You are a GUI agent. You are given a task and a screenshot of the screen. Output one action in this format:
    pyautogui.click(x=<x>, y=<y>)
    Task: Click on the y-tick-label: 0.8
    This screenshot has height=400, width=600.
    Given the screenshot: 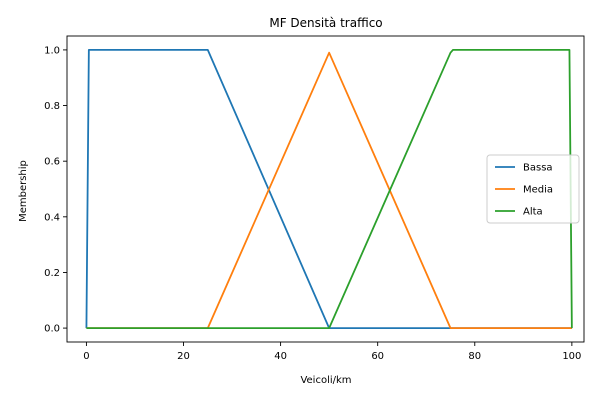 What is the action you would take?
    pyautogui.click(x=52, y=106)
    